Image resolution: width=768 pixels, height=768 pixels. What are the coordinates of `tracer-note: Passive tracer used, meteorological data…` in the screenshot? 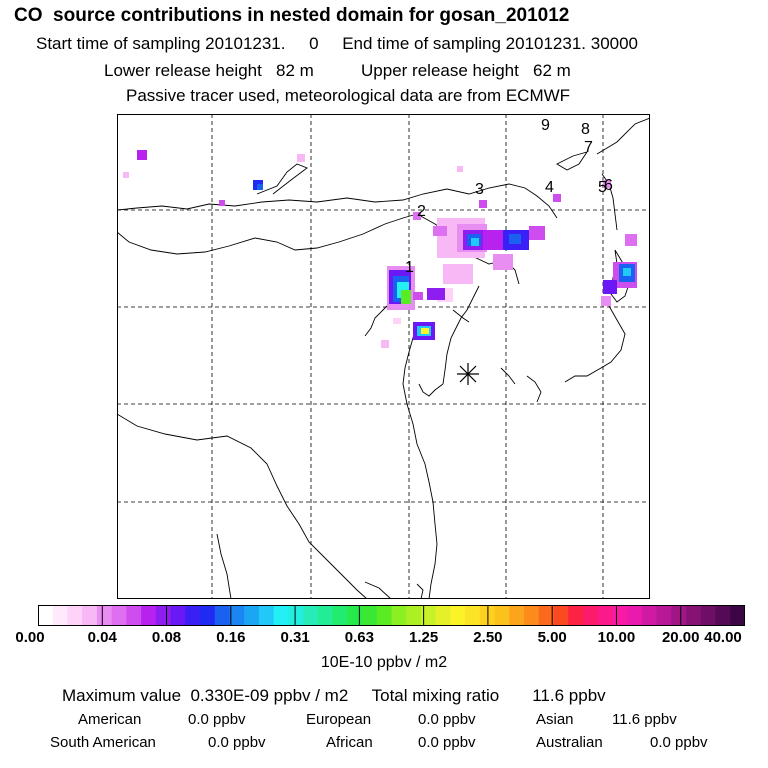 It's located at (348, 95).